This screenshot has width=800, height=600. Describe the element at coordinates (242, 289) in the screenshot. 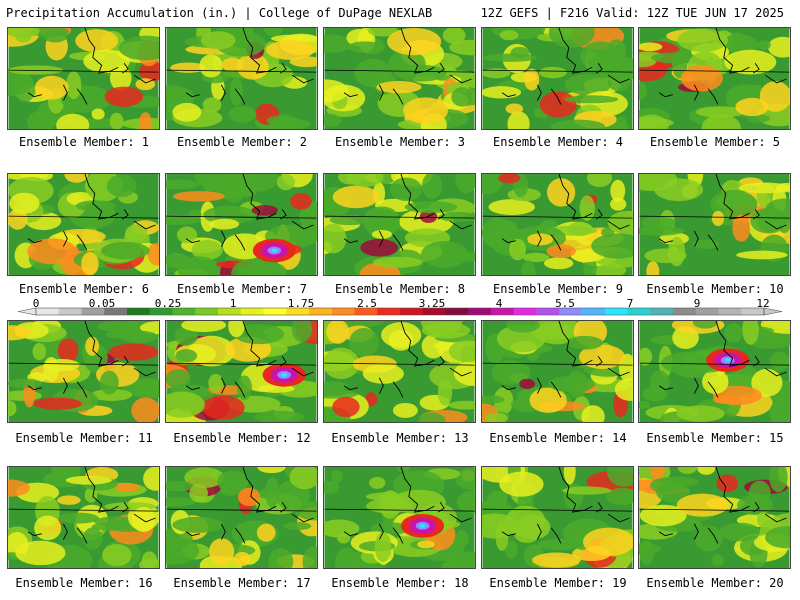

I see `ensemble-member-label: Ensemble Member: 7` at that location.